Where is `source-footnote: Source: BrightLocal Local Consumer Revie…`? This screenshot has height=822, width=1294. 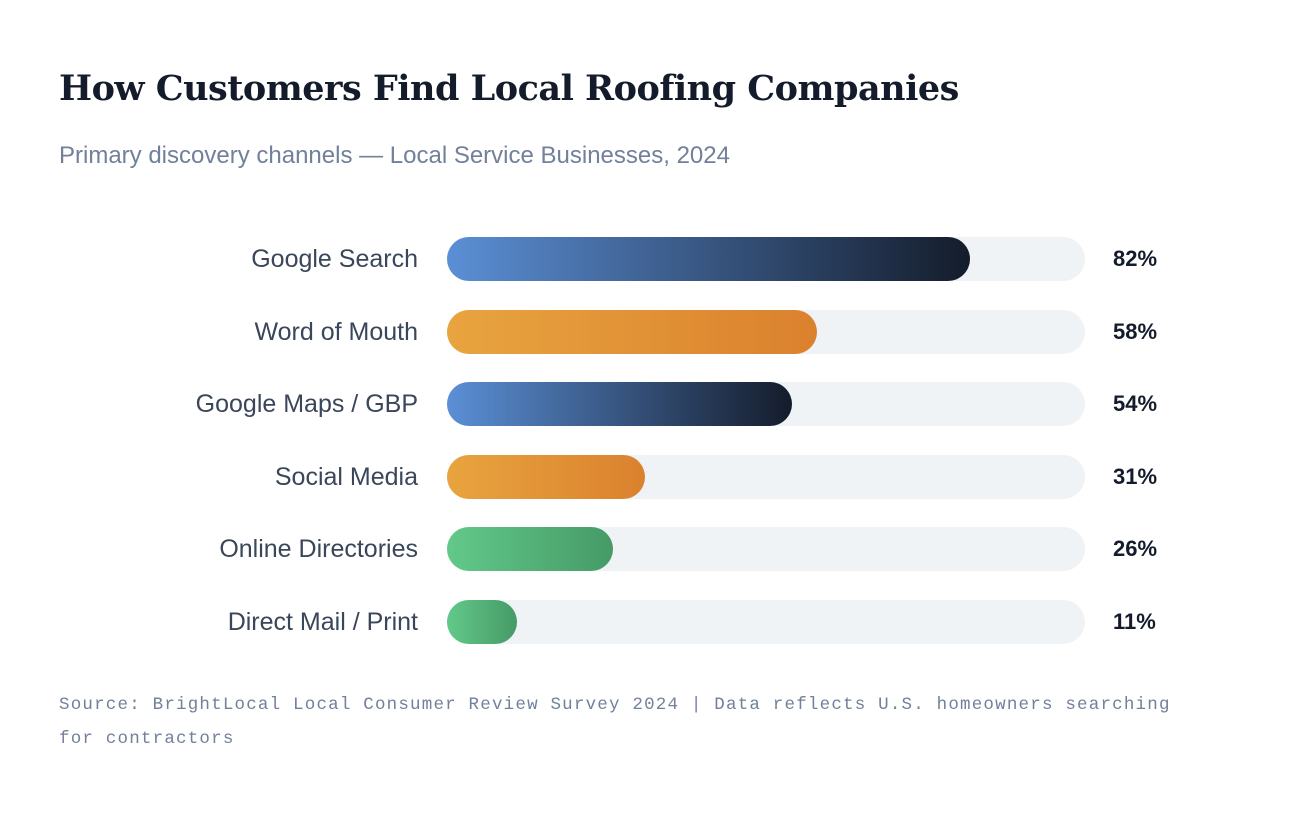
source-footnote: Source: BrightLocal Local Consumer Revie… is located at coordinates (615, 722).